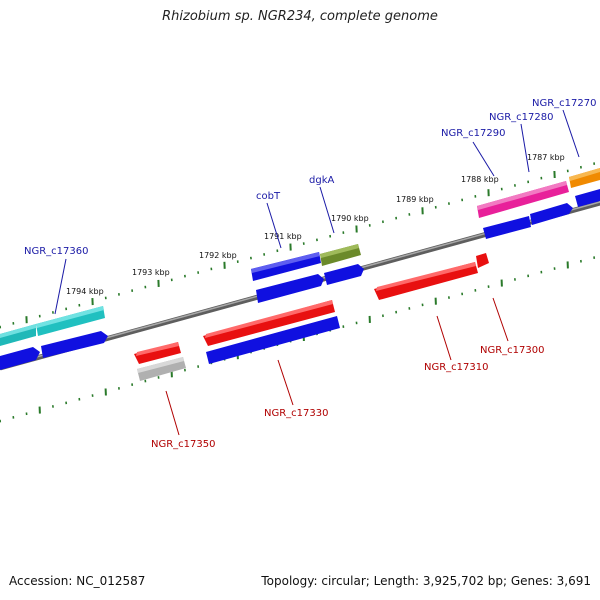  Describe the element at coordinates (340, 255) in the screenshot. I see `gene-dgkA` at that location.